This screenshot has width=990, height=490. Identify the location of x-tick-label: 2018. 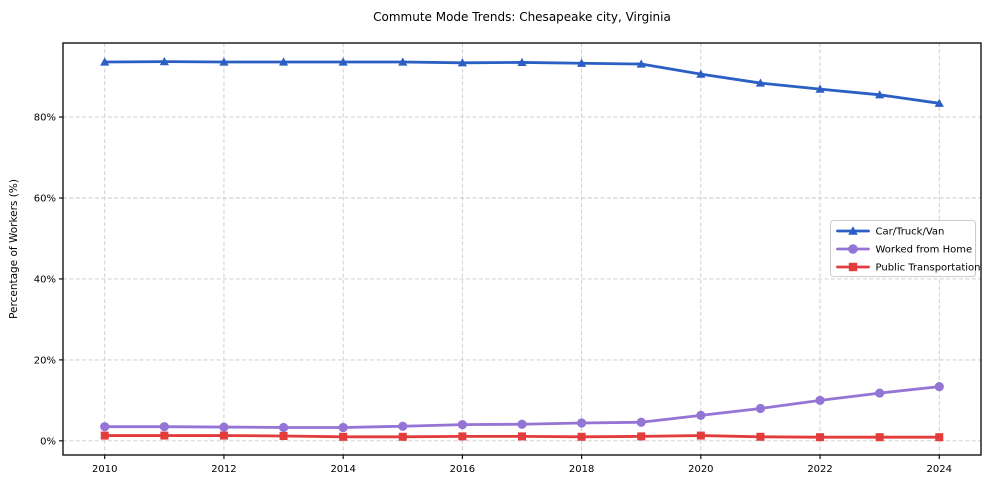
(581, 469).